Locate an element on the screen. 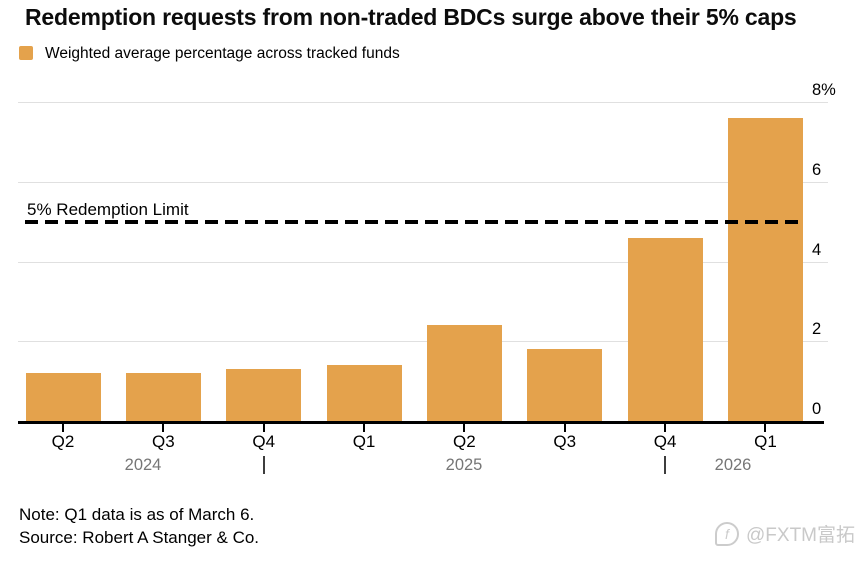 Image resolution: width=864 pixels, height=572 pixels. watermark-text: @FXTM富拓 is located at coordinates (800, 535).